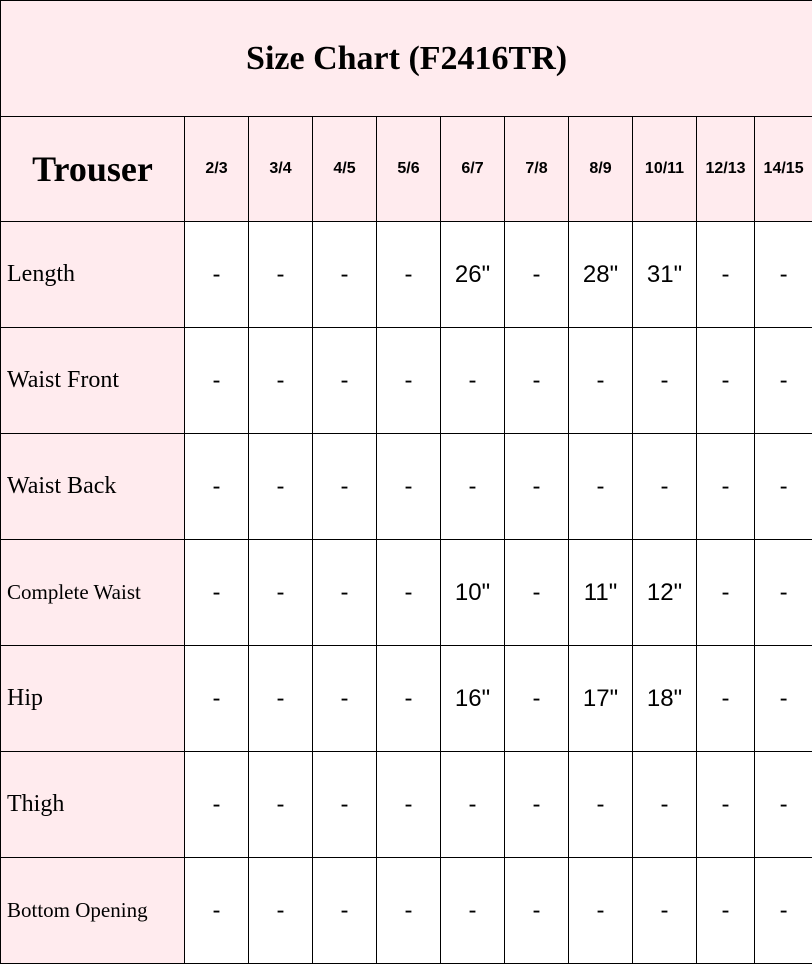 This screenshot has width=812, height=973. Describe the element at coordinates (472, 169) in the screenshot. I see `size-header: 6/7` at that location.